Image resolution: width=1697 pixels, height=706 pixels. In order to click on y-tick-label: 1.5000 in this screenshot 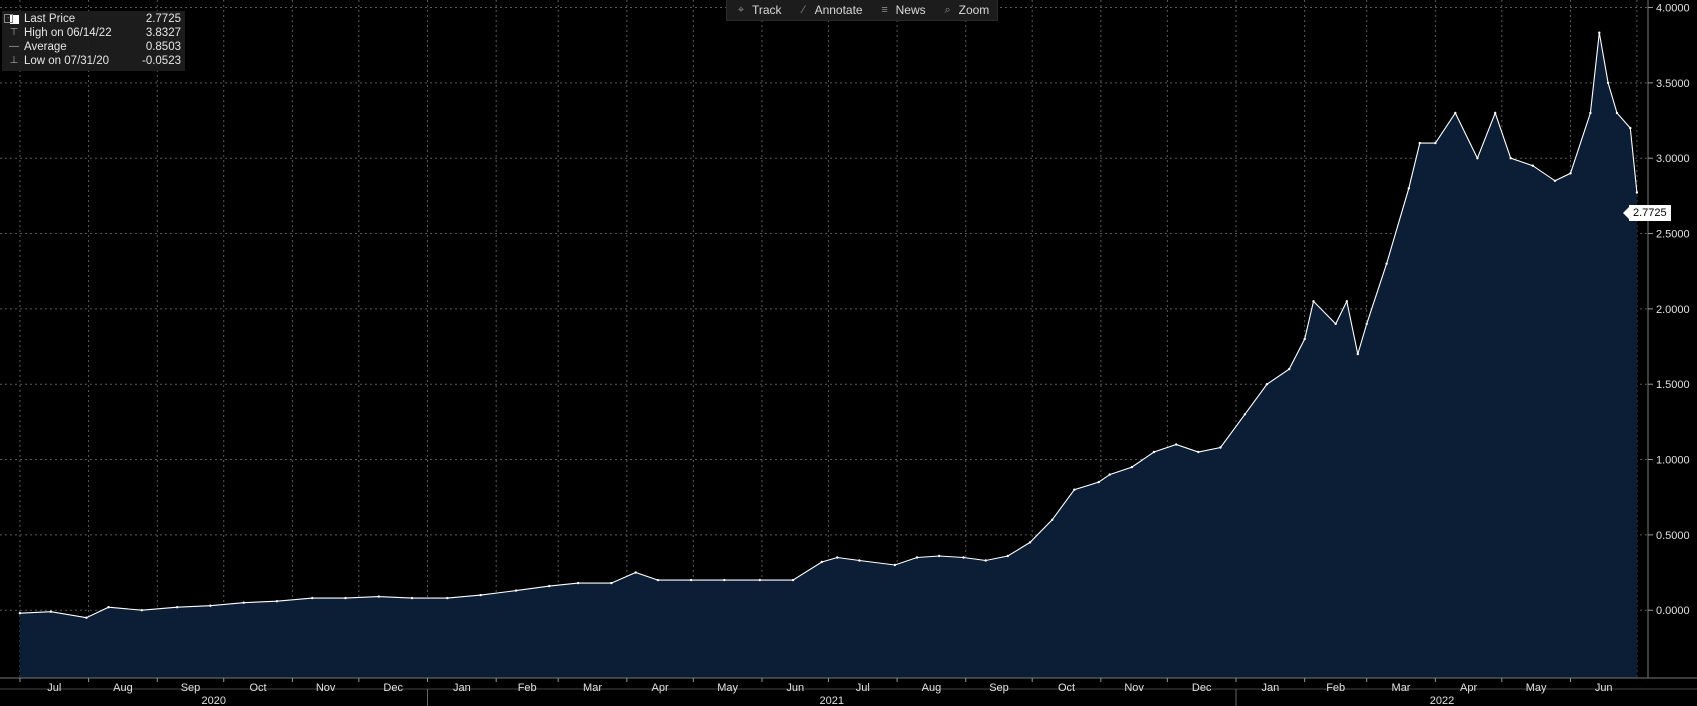, I will do `click(1673, 385)`.